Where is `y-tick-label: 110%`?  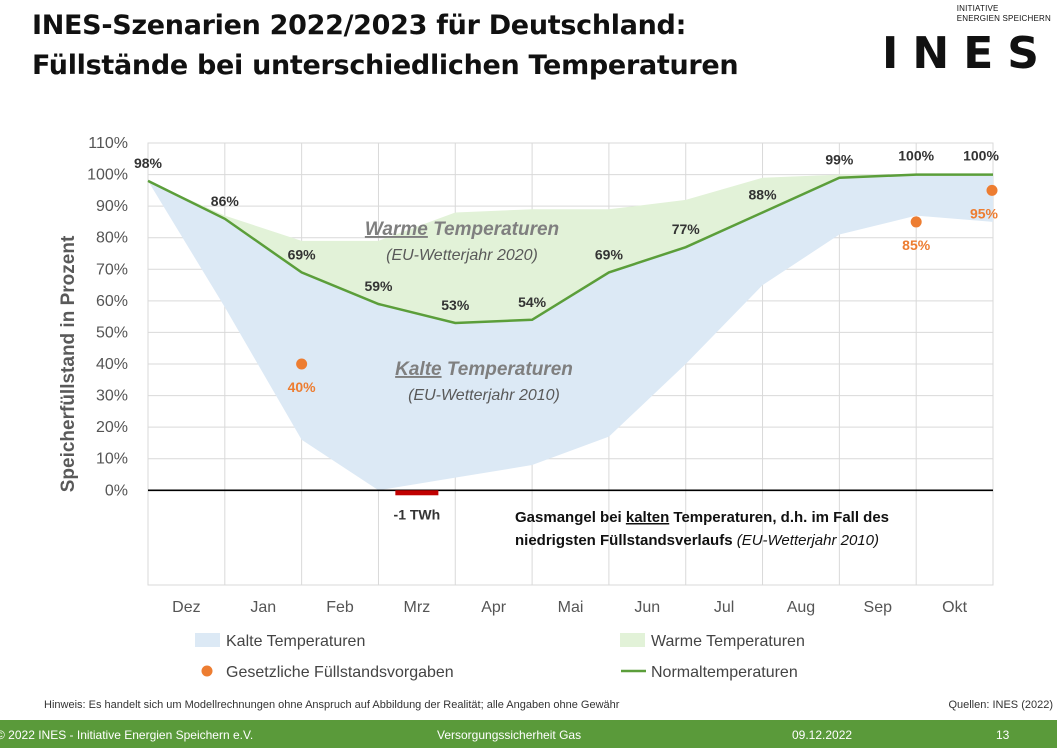
y-tick-label: 110% is located at coordinates (108, 143).